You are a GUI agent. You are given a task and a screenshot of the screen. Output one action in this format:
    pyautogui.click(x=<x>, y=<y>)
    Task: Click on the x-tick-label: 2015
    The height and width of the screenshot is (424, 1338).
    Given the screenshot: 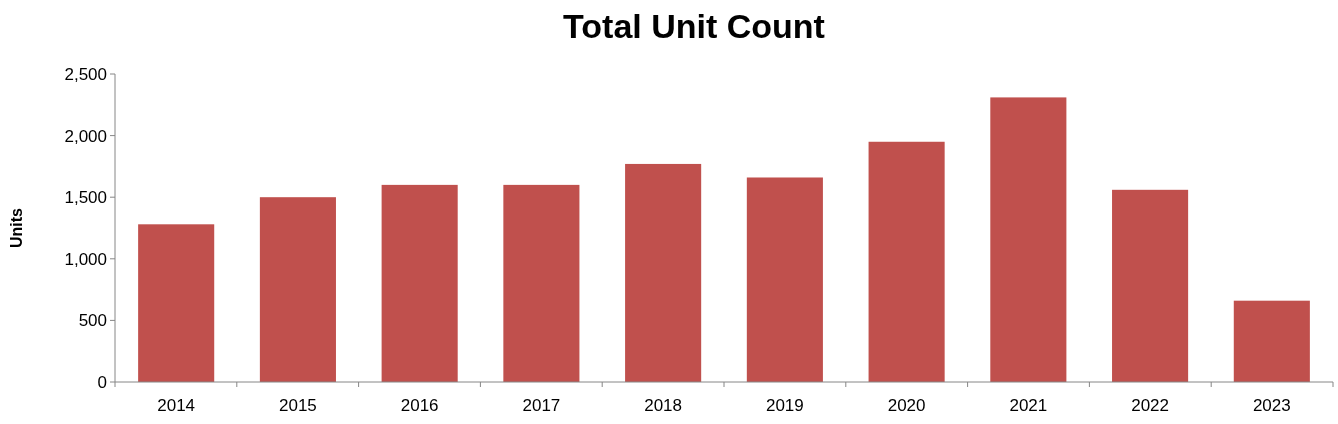 What is the action you would take?
    pyautogui.click(x=298, y=405)
    